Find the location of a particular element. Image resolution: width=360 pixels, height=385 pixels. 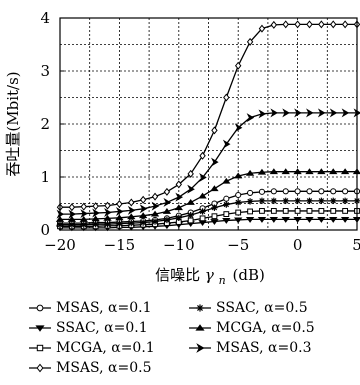

legend-item: MSAS, α=0.3 is located at coordinates (249, 348).